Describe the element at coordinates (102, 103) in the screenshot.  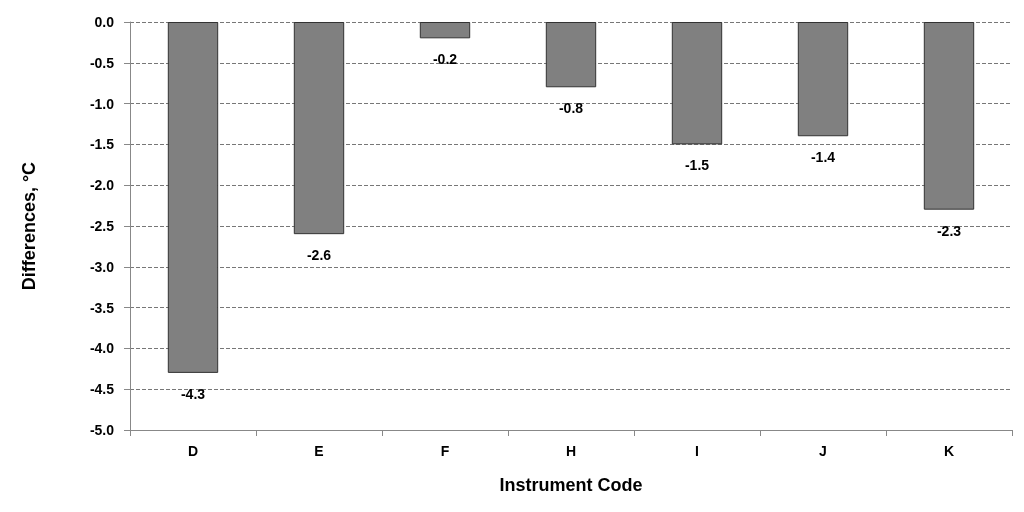
I see `y-tick-label: -1.0` at that location.